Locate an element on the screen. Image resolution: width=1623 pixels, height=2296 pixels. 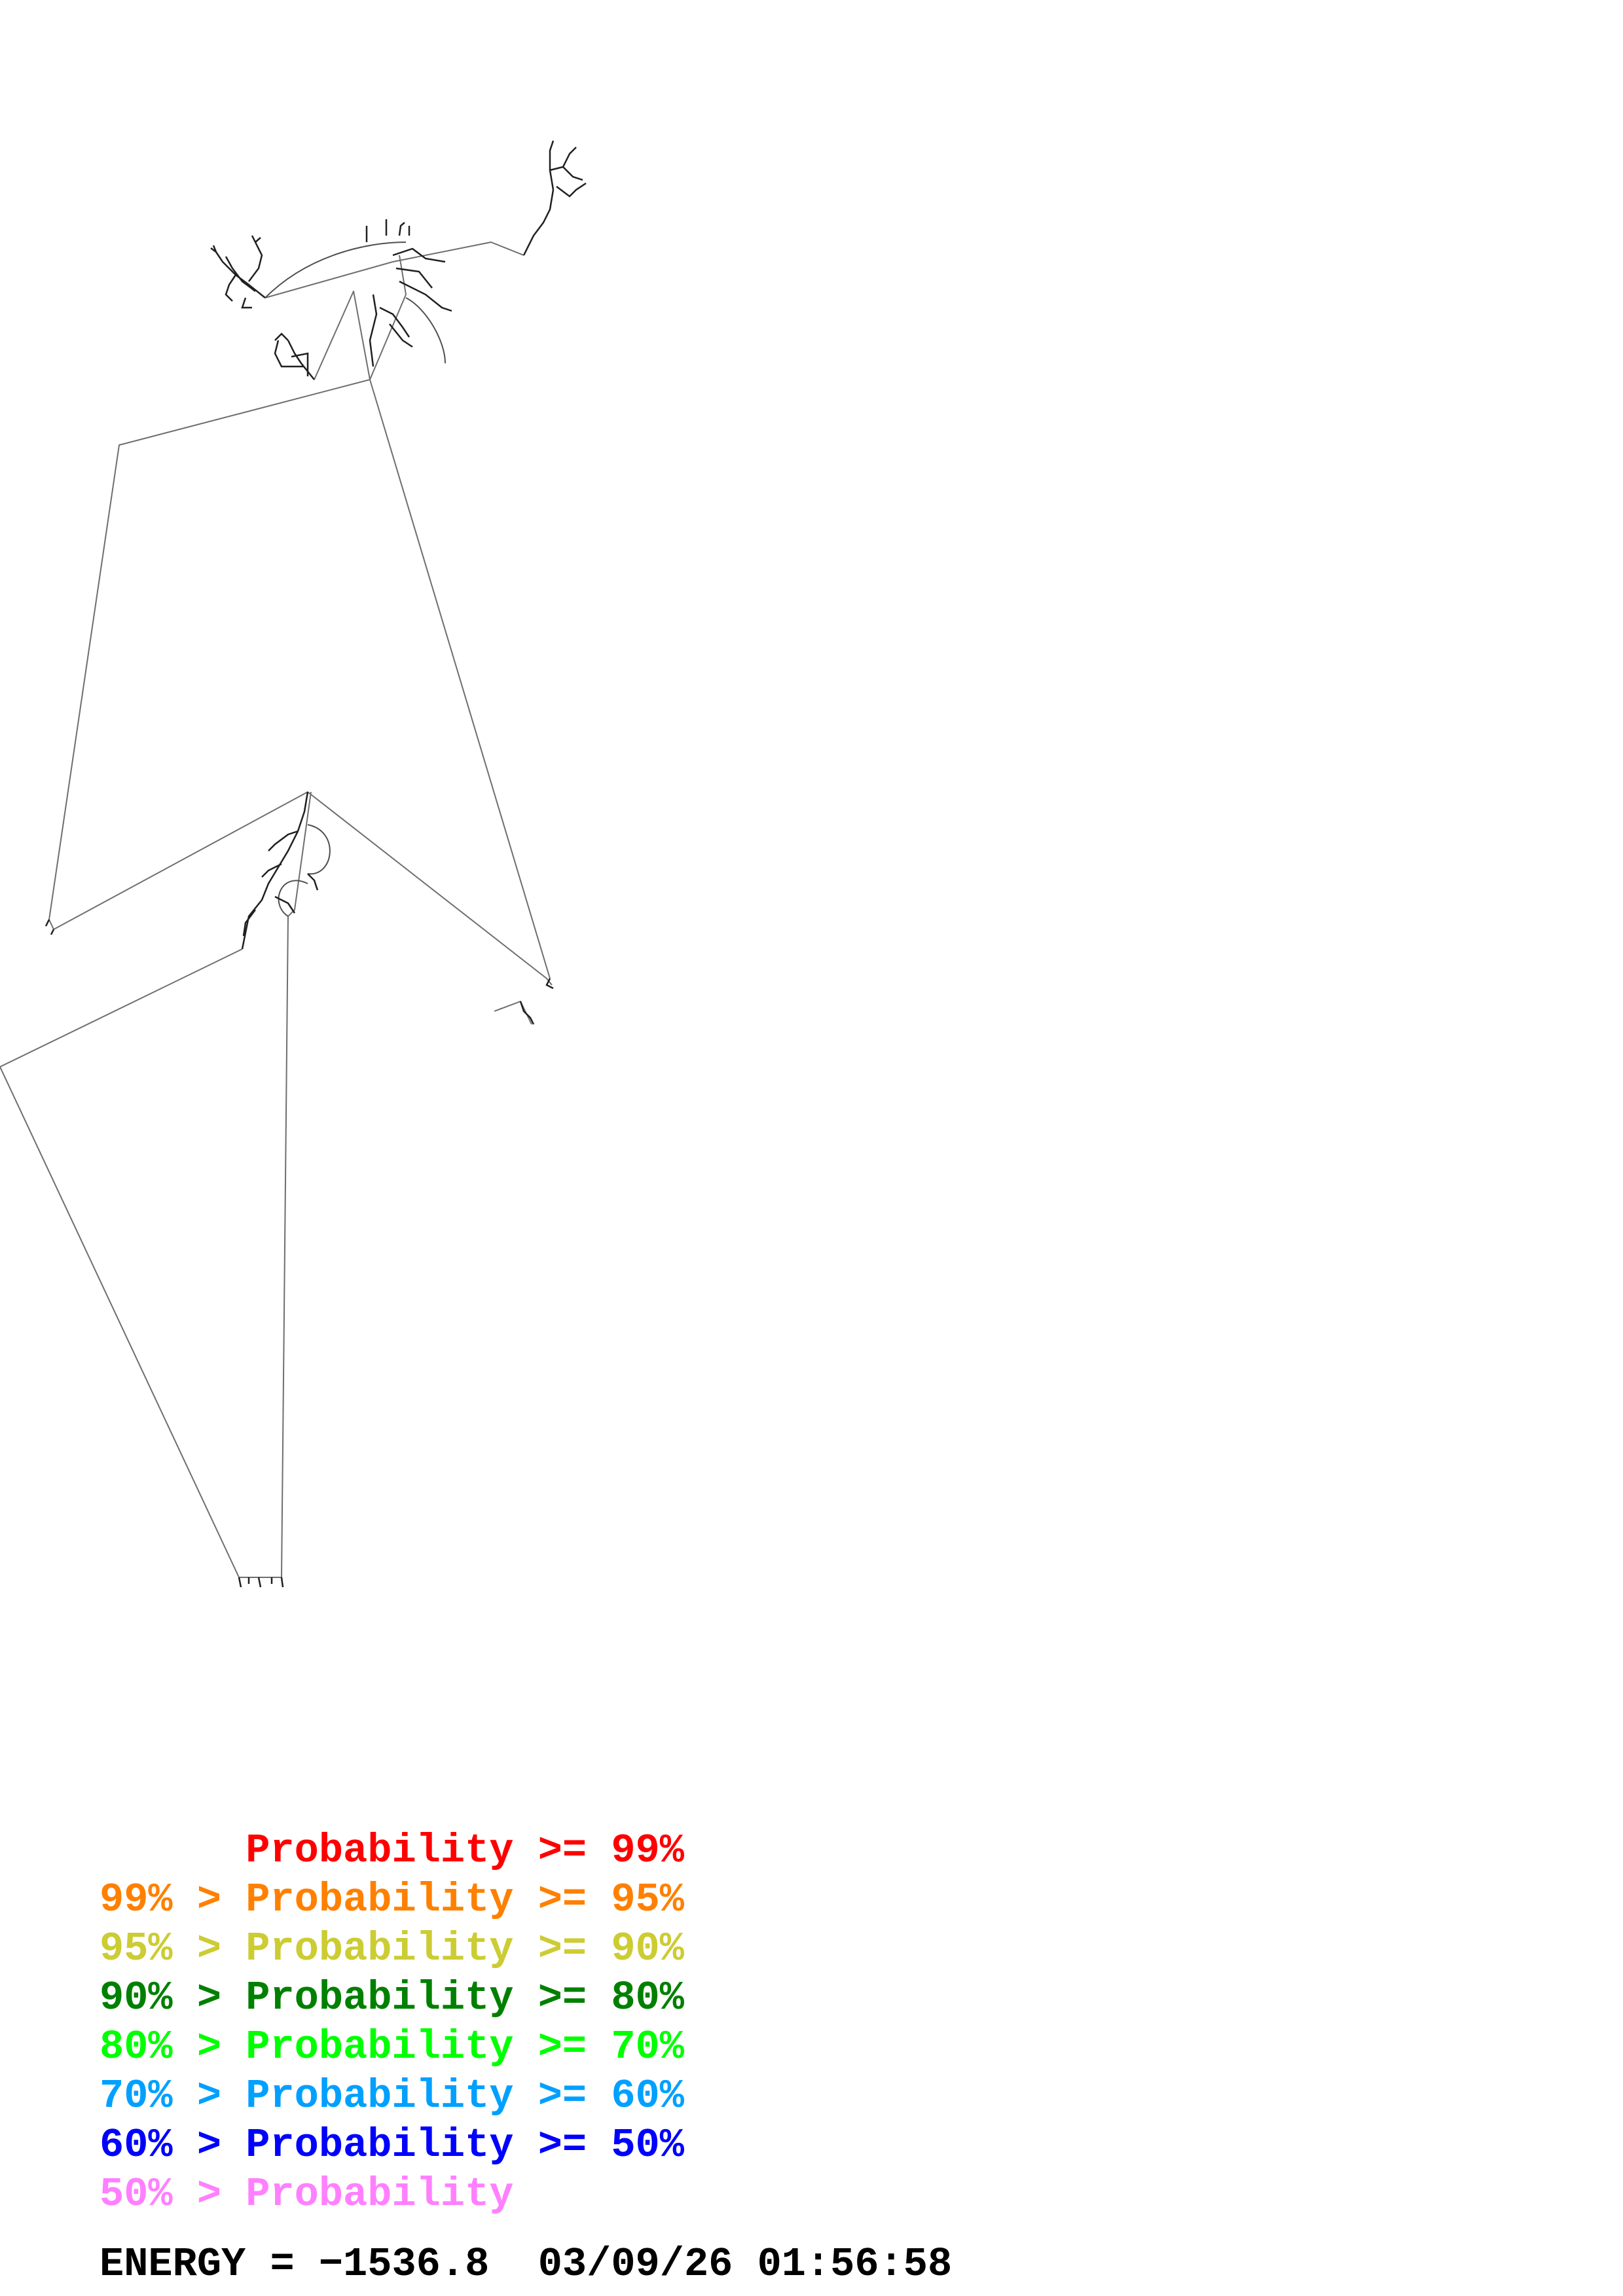
energy-timestamp: ENERGY = −1536.8 03/09/26 01:56:58 is located at coordinates (526, 2264).